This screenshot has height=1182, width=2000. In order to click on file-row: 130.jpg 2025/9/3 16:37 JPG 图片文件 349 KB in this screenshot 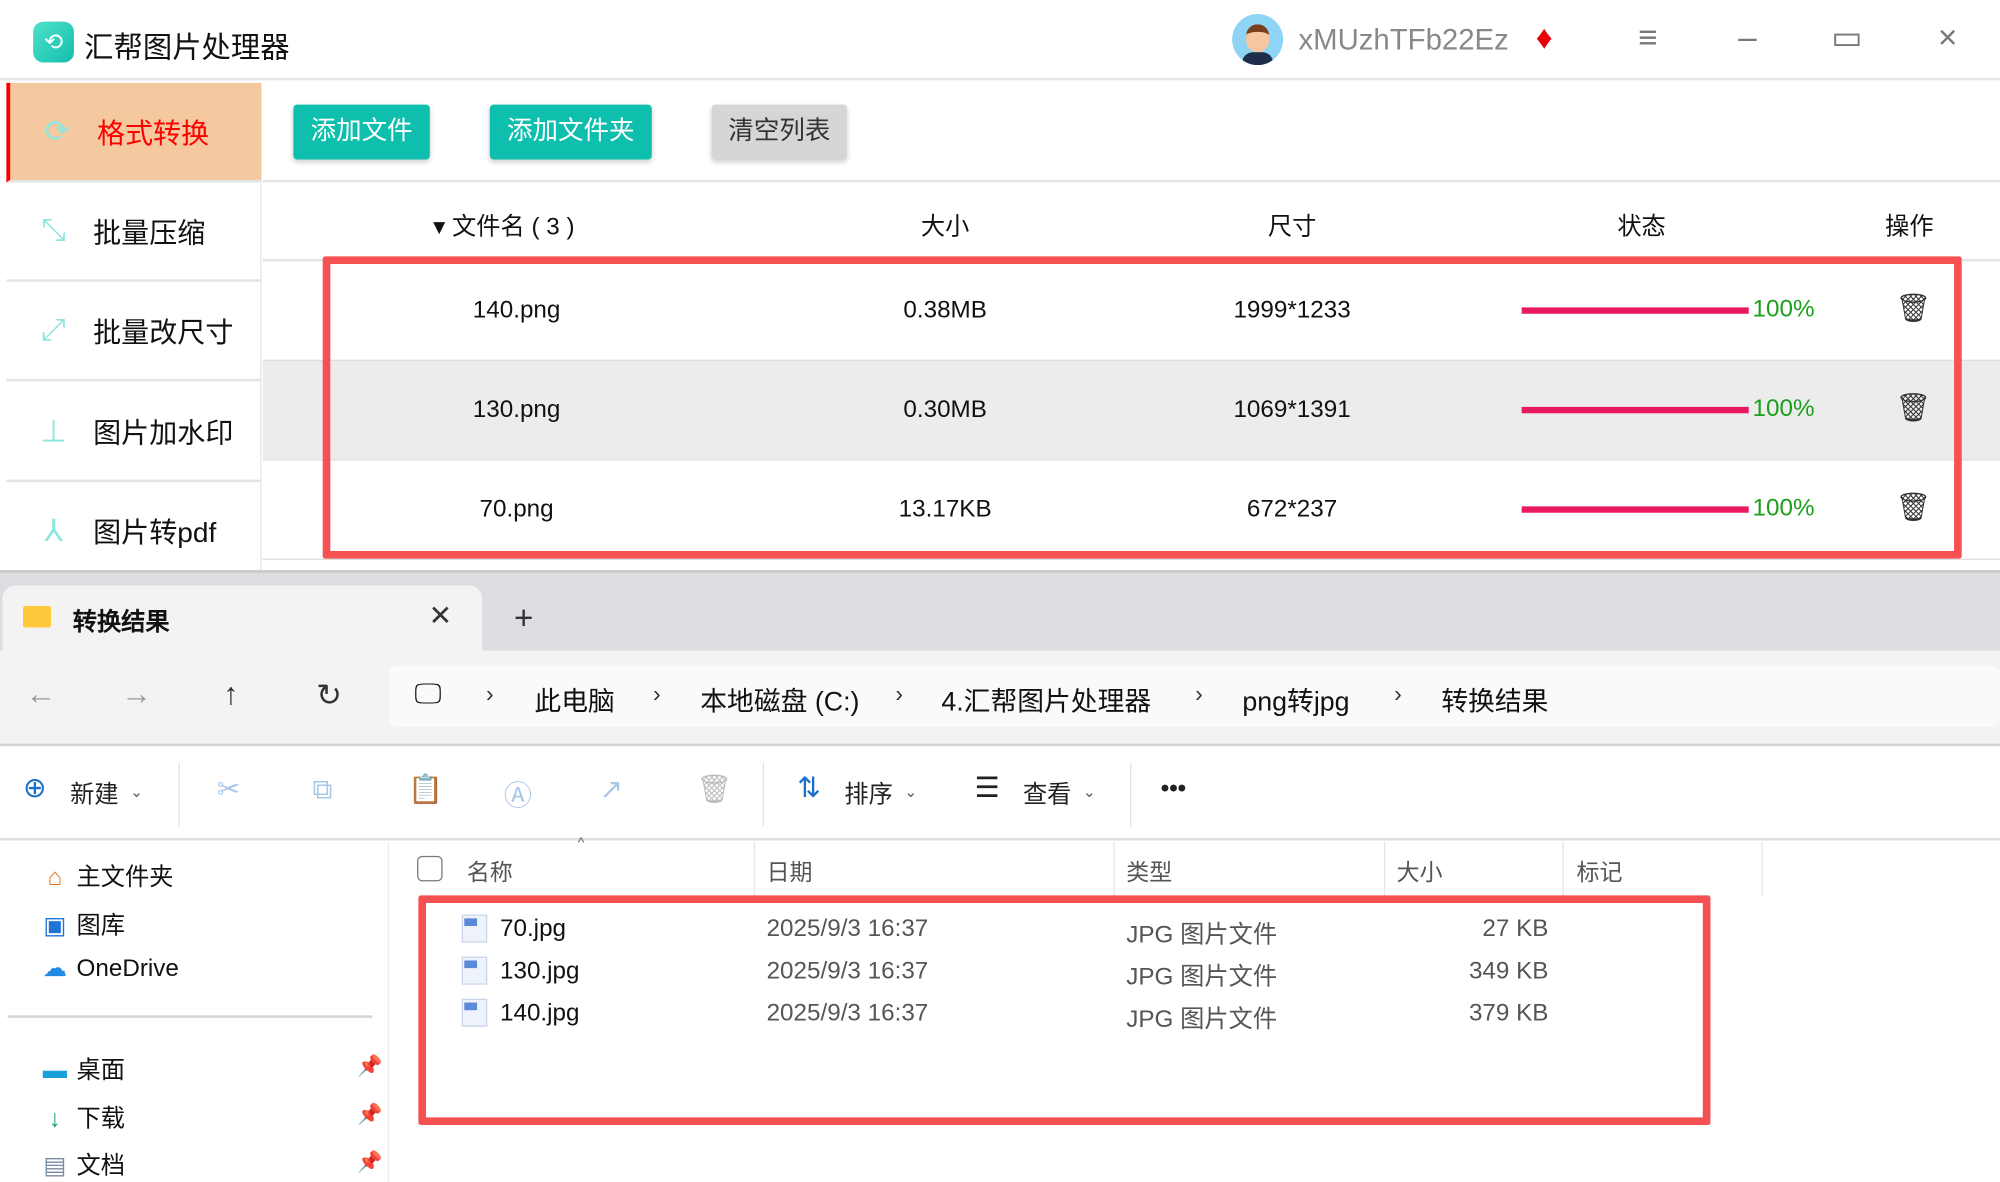, I will do `click(1059, 976)`.